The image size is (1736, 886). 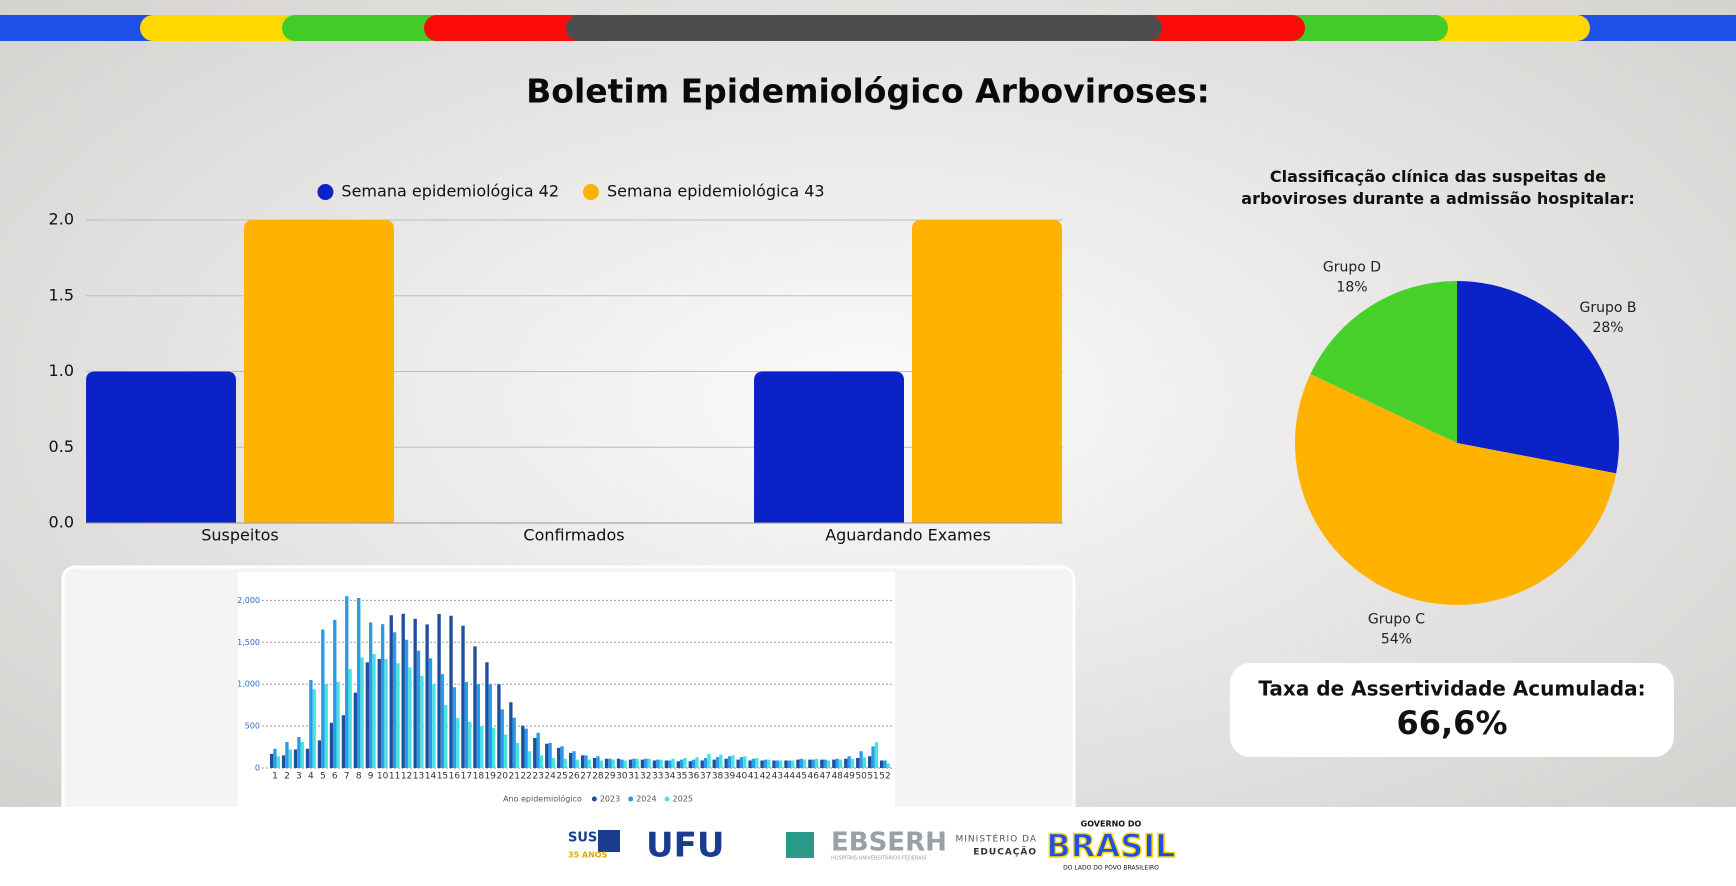 What do you see at coordinates (1351, 288) in the screenshot?
I see `pie-value-label: 18%` at bounding box center [1351, 288].